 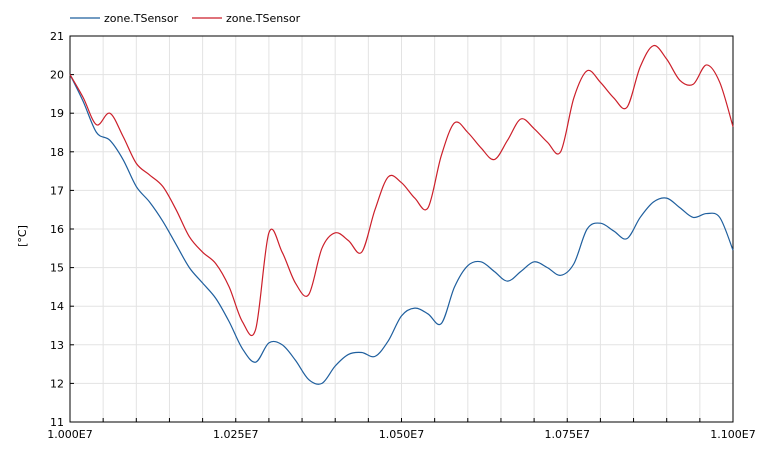 What do you see at coordinates (401, 434) in the screenshot?
I see `x-tick-label: 1.050E7` at bounding box center [401, 434].